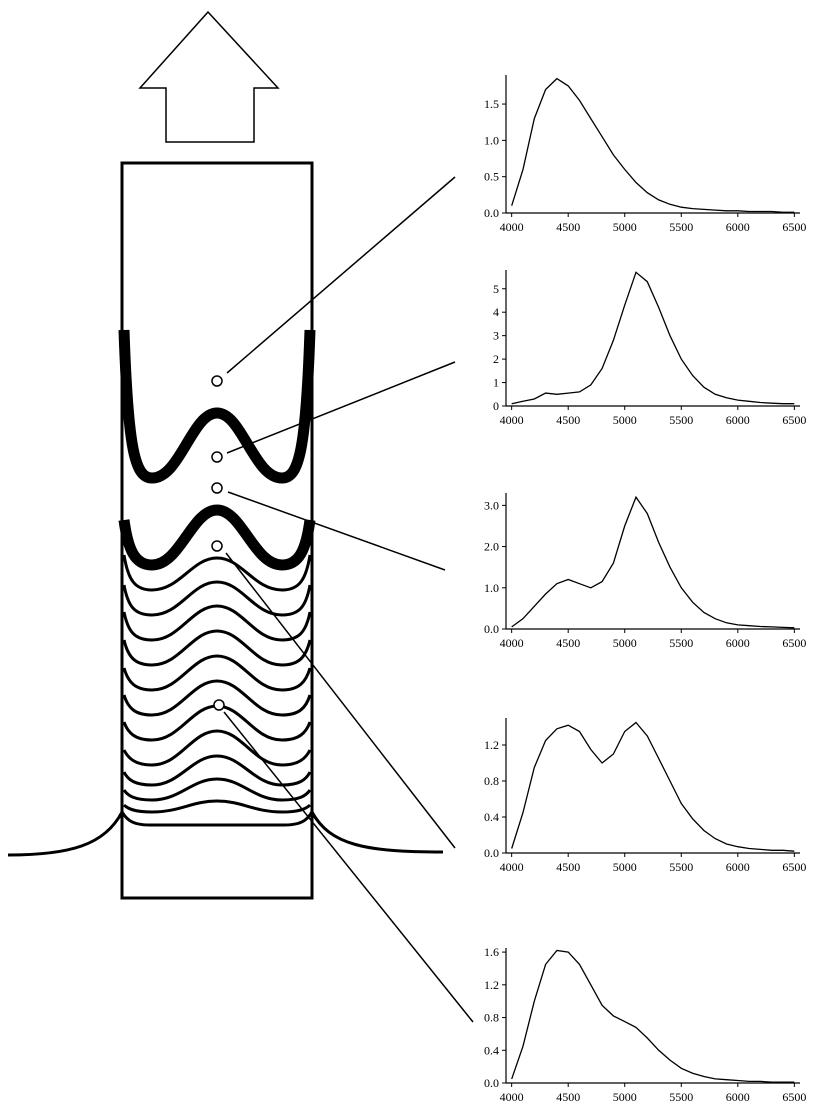 The height and width of the screenshot is (1116, 822). Describe the element at coordinates (496, 406) in the screenshot. I see `y-tick-label: 0` at that location.